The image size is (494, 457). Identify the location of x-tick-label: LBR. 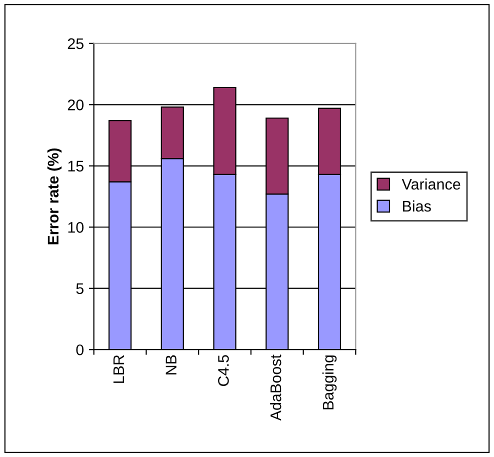
(118, 369).